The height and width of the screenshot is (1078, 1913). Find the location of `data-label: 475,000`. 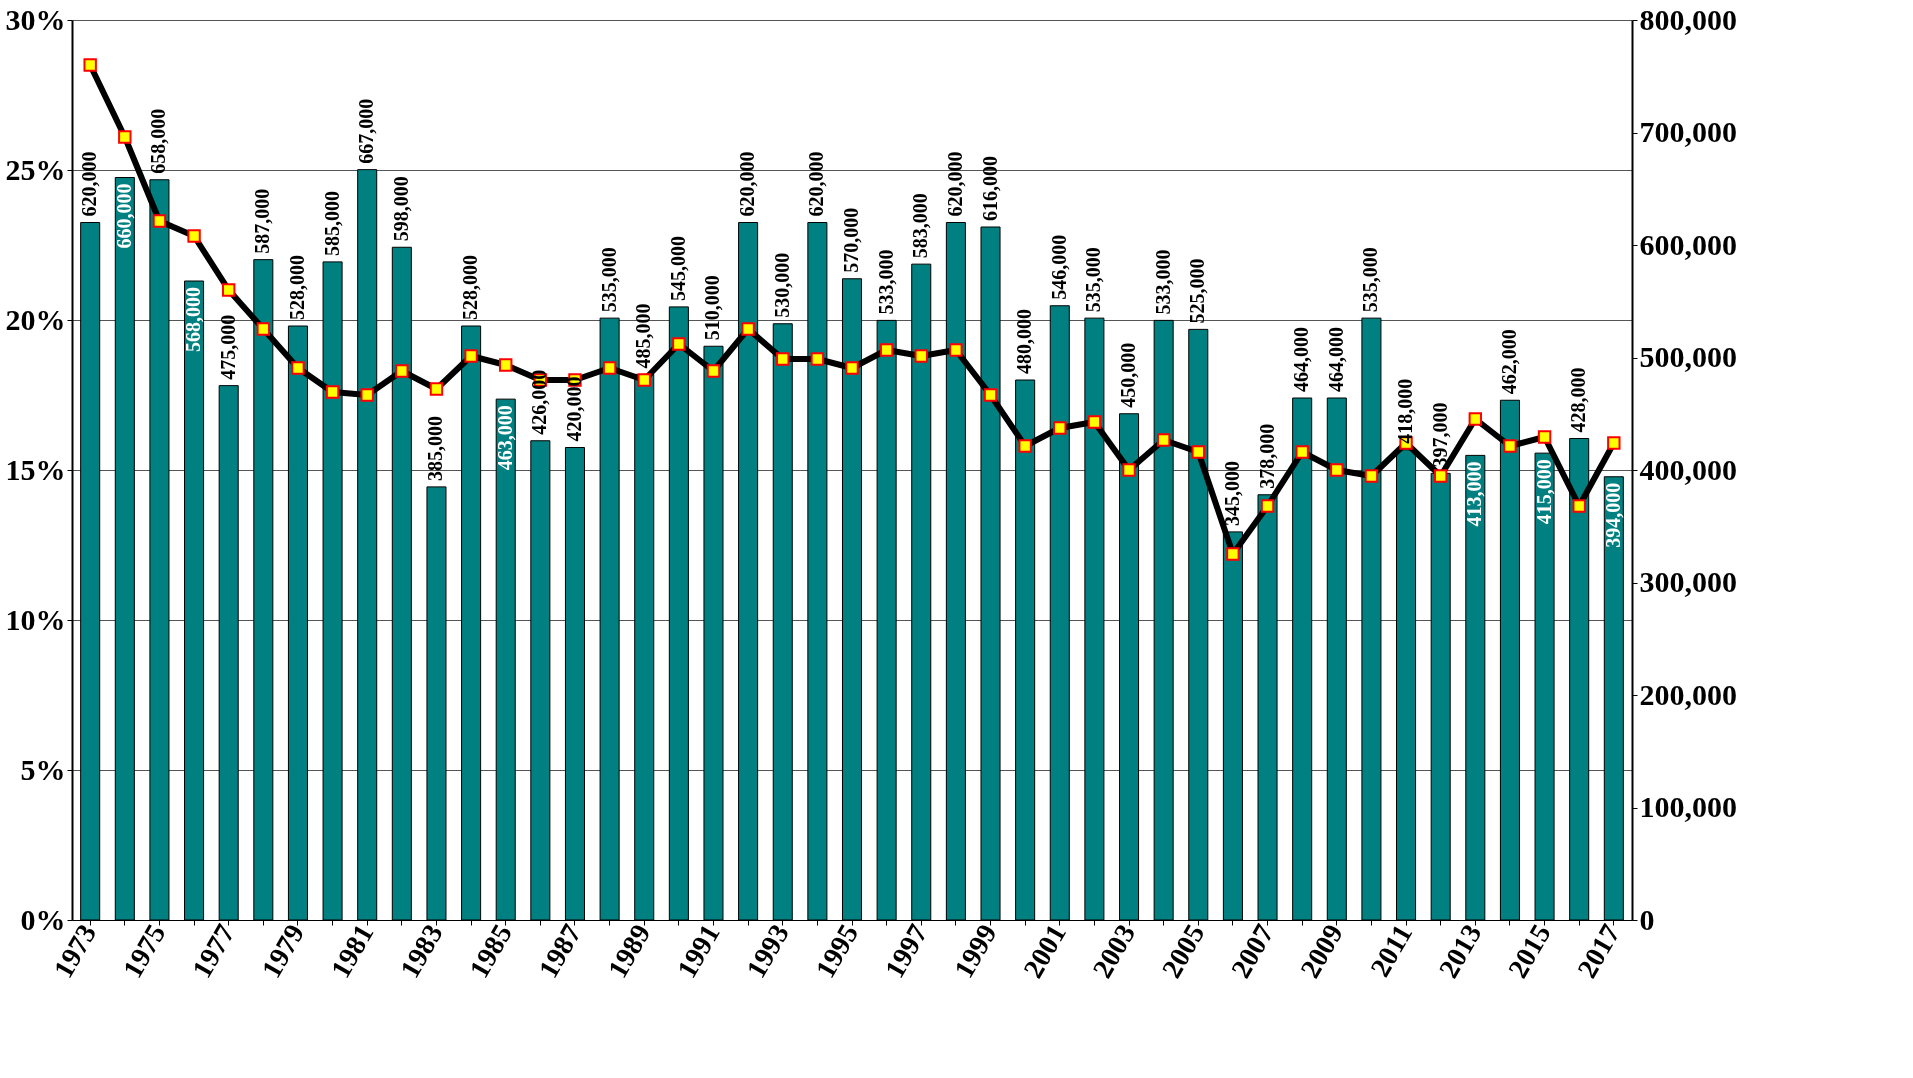

data-label: 475,000 is located at coordinates (227, 347).